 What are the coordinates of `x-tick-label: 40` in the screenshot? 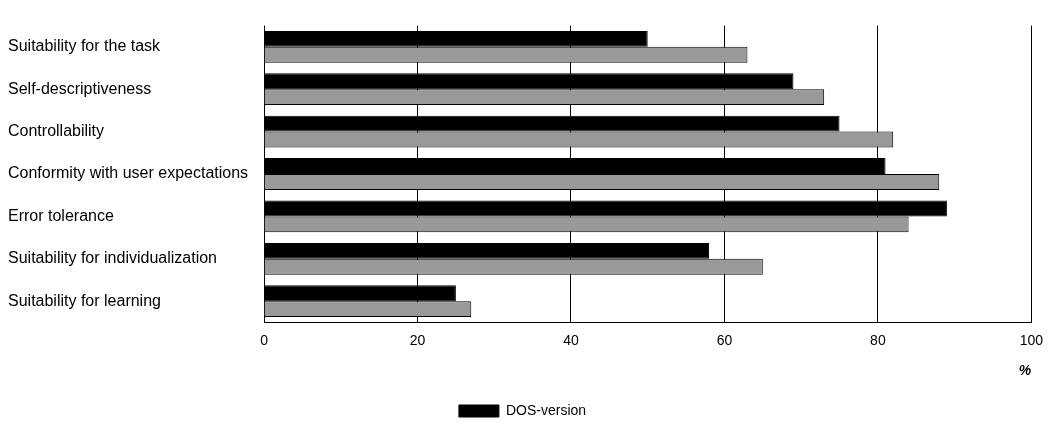 It's located at (571, 339).